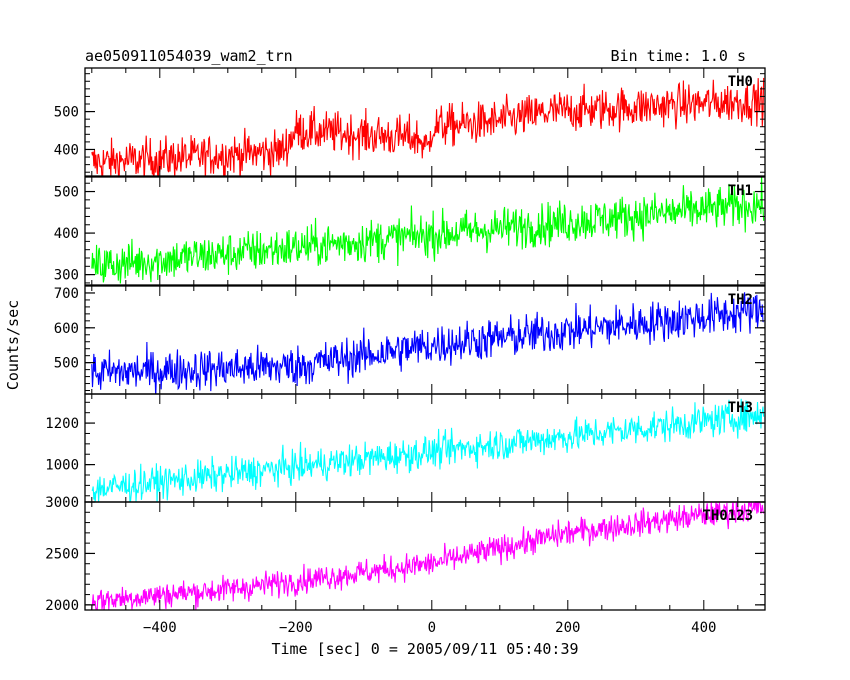  I want to click on panel-th0123: 2000 2500 3000 TH0123, so click(405, 554).